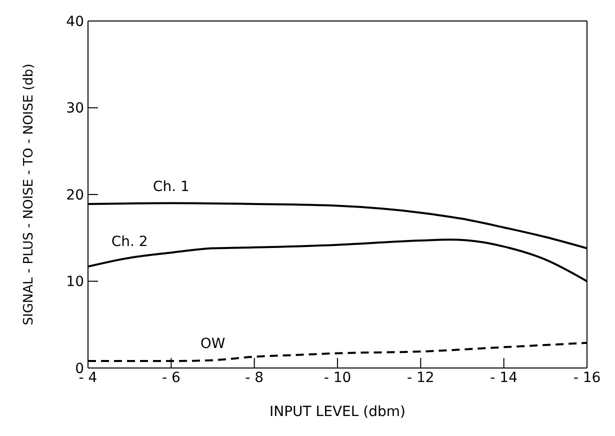  Describe the element at coordinates (171, 378) in the screenshot. I see `x-tick-label: - 6` at that location.